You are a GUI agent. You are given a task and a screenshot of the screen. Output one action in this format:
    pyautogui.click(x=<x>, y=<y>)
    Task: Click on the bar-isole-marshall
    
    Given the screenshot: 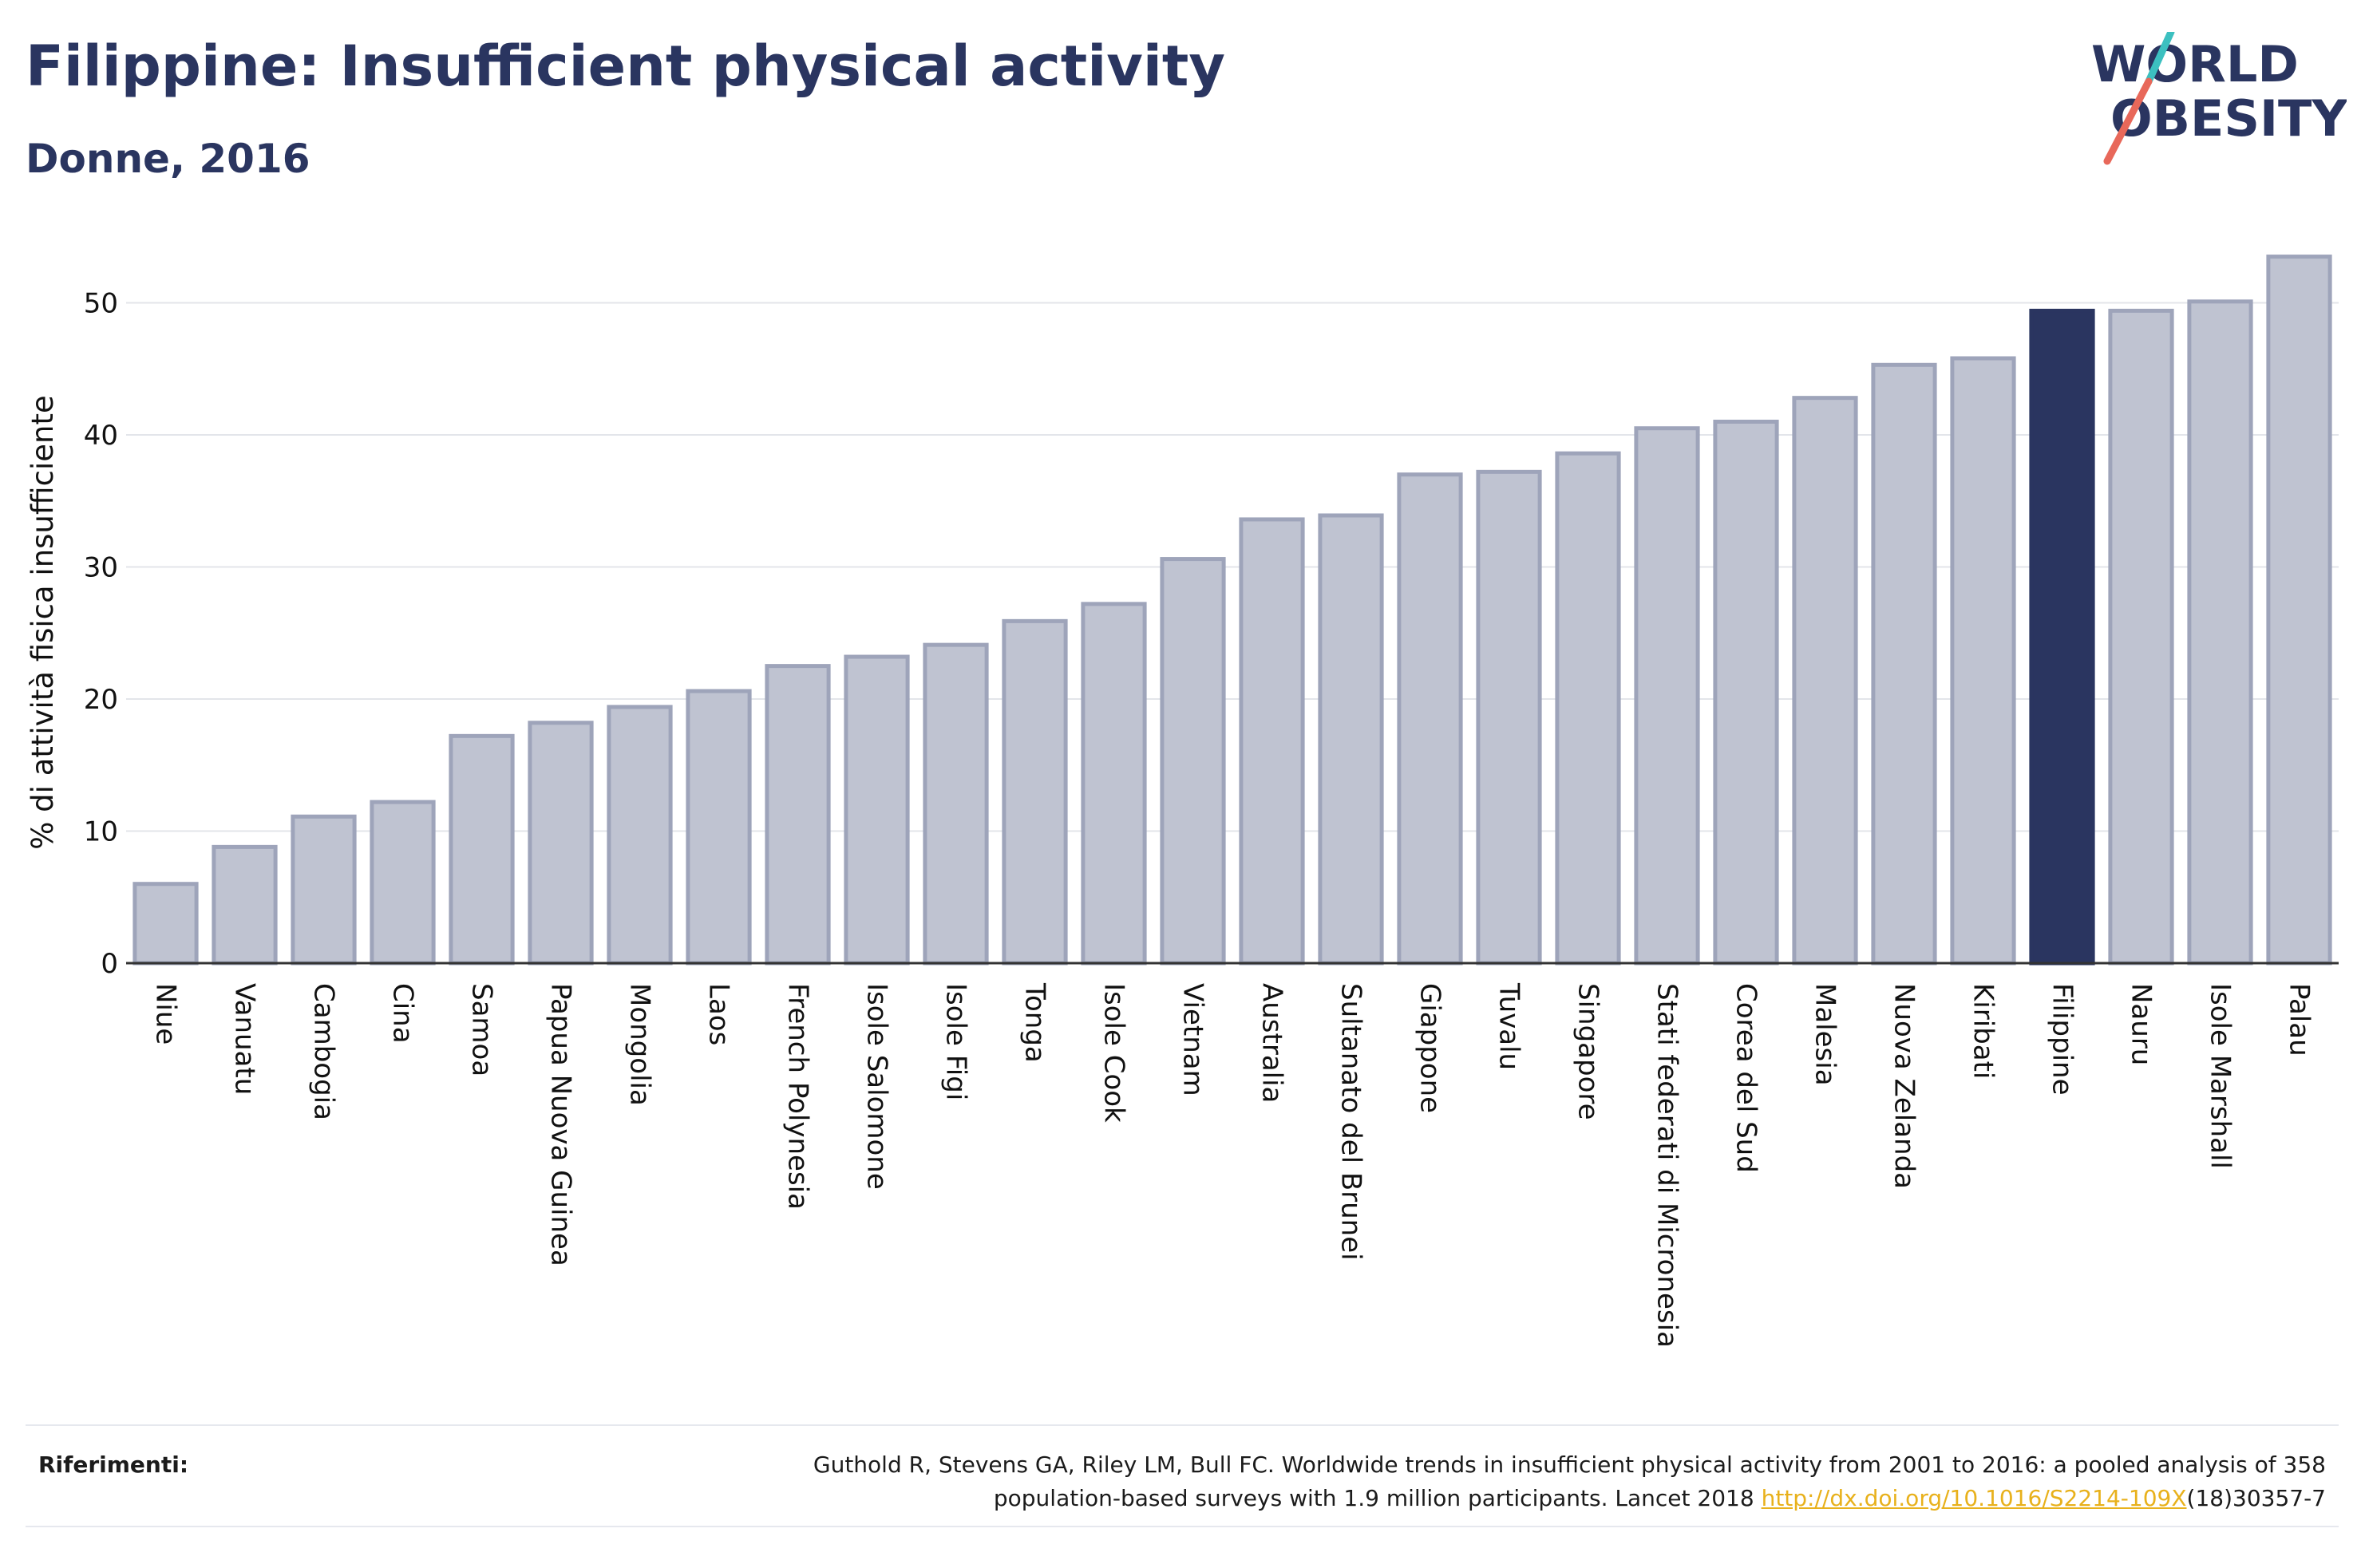 What is the action you would take?
    pyautogui.click(x=2220, y=632)
    